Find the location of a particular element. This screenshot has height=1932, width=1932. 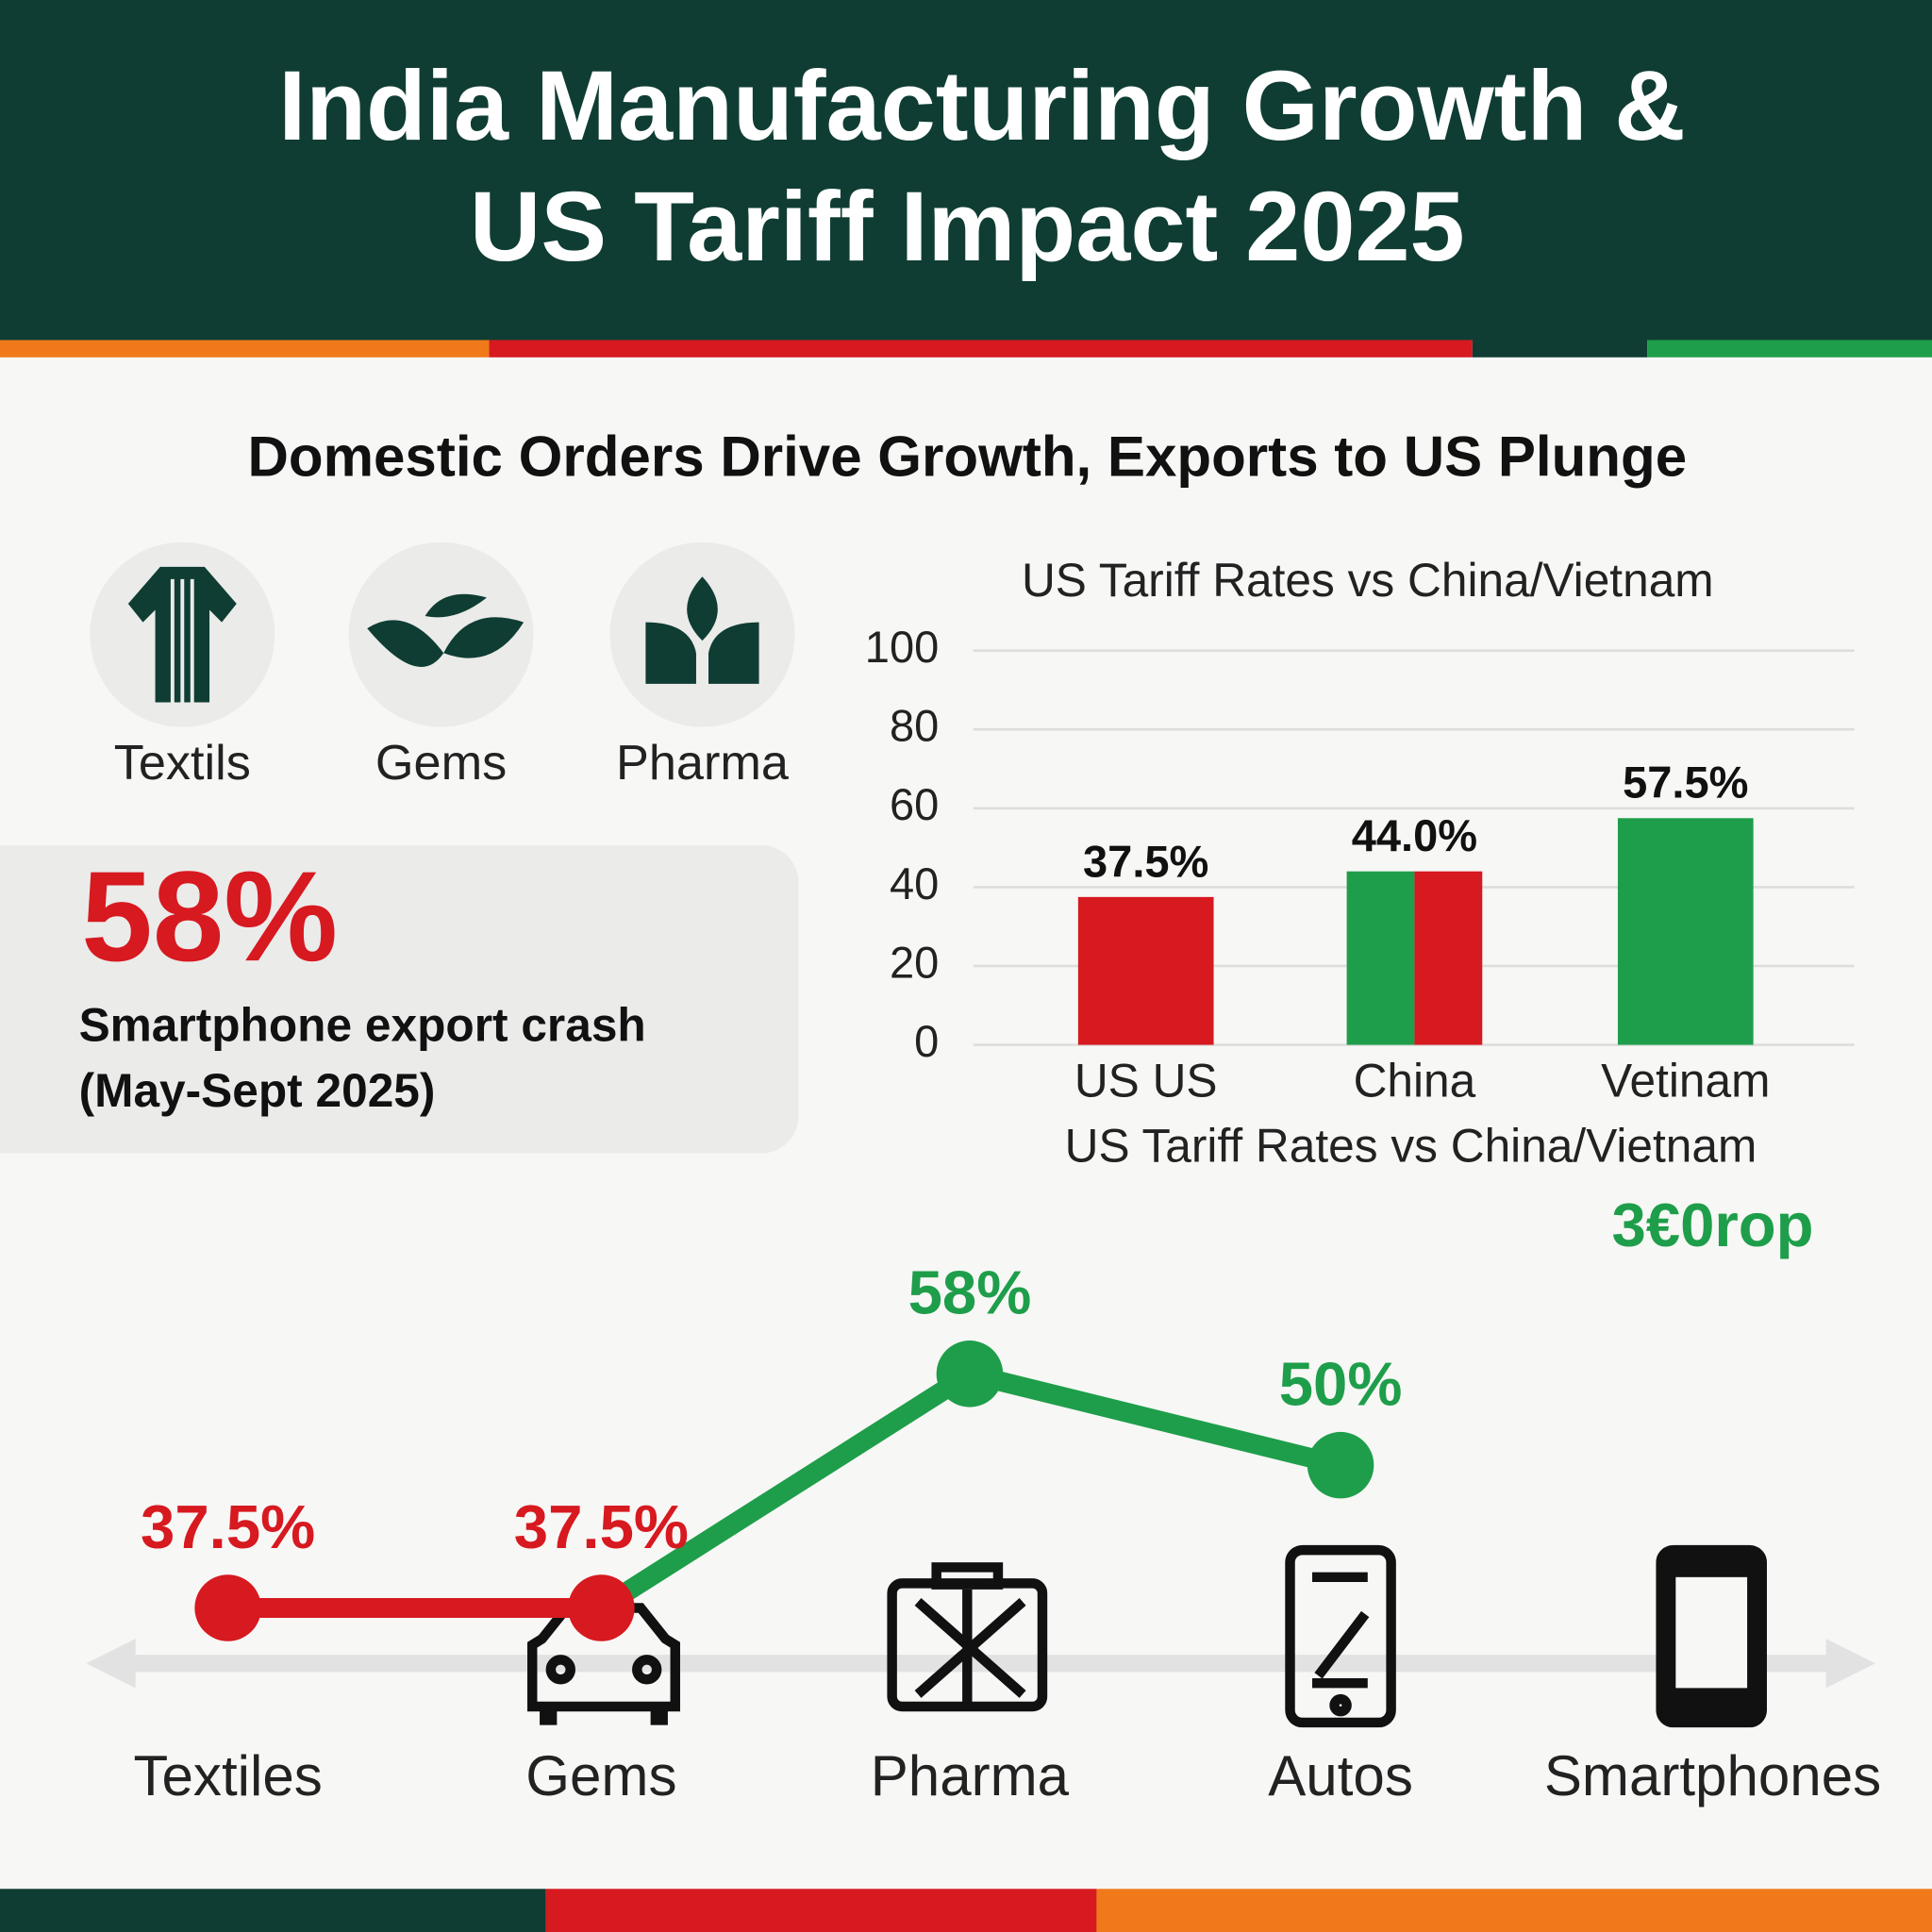

x-tick-label: US US is located at coordinates (1146, 1081).